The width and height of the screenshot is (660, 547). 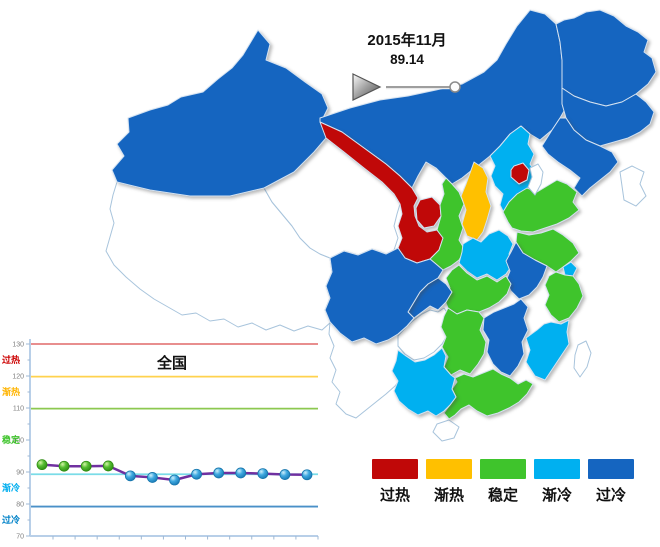 I want to click on chart-title: 全国, so click(x=171, y=363).